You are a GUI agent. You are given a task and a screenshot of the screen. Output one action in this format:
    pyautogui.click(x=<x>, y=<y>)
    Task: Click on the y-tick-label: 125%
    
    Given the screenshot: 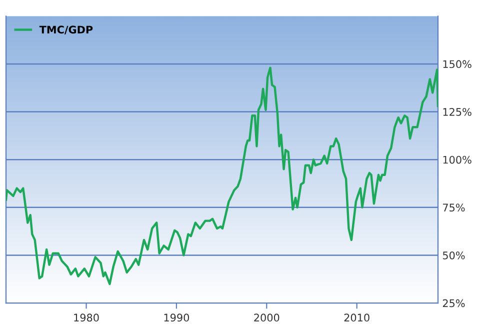 What is the action you would take?
    pyautogui.click(x=457, y=112)
    